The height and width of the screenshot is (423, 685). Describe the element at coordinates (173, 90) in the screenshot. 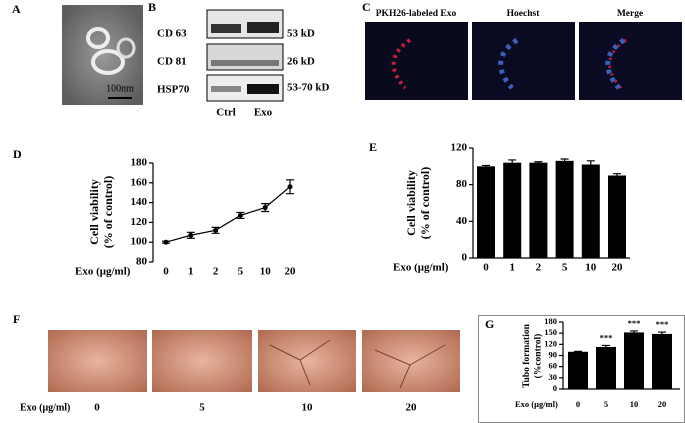

I see `blot-row-label: HSP70` at that location.